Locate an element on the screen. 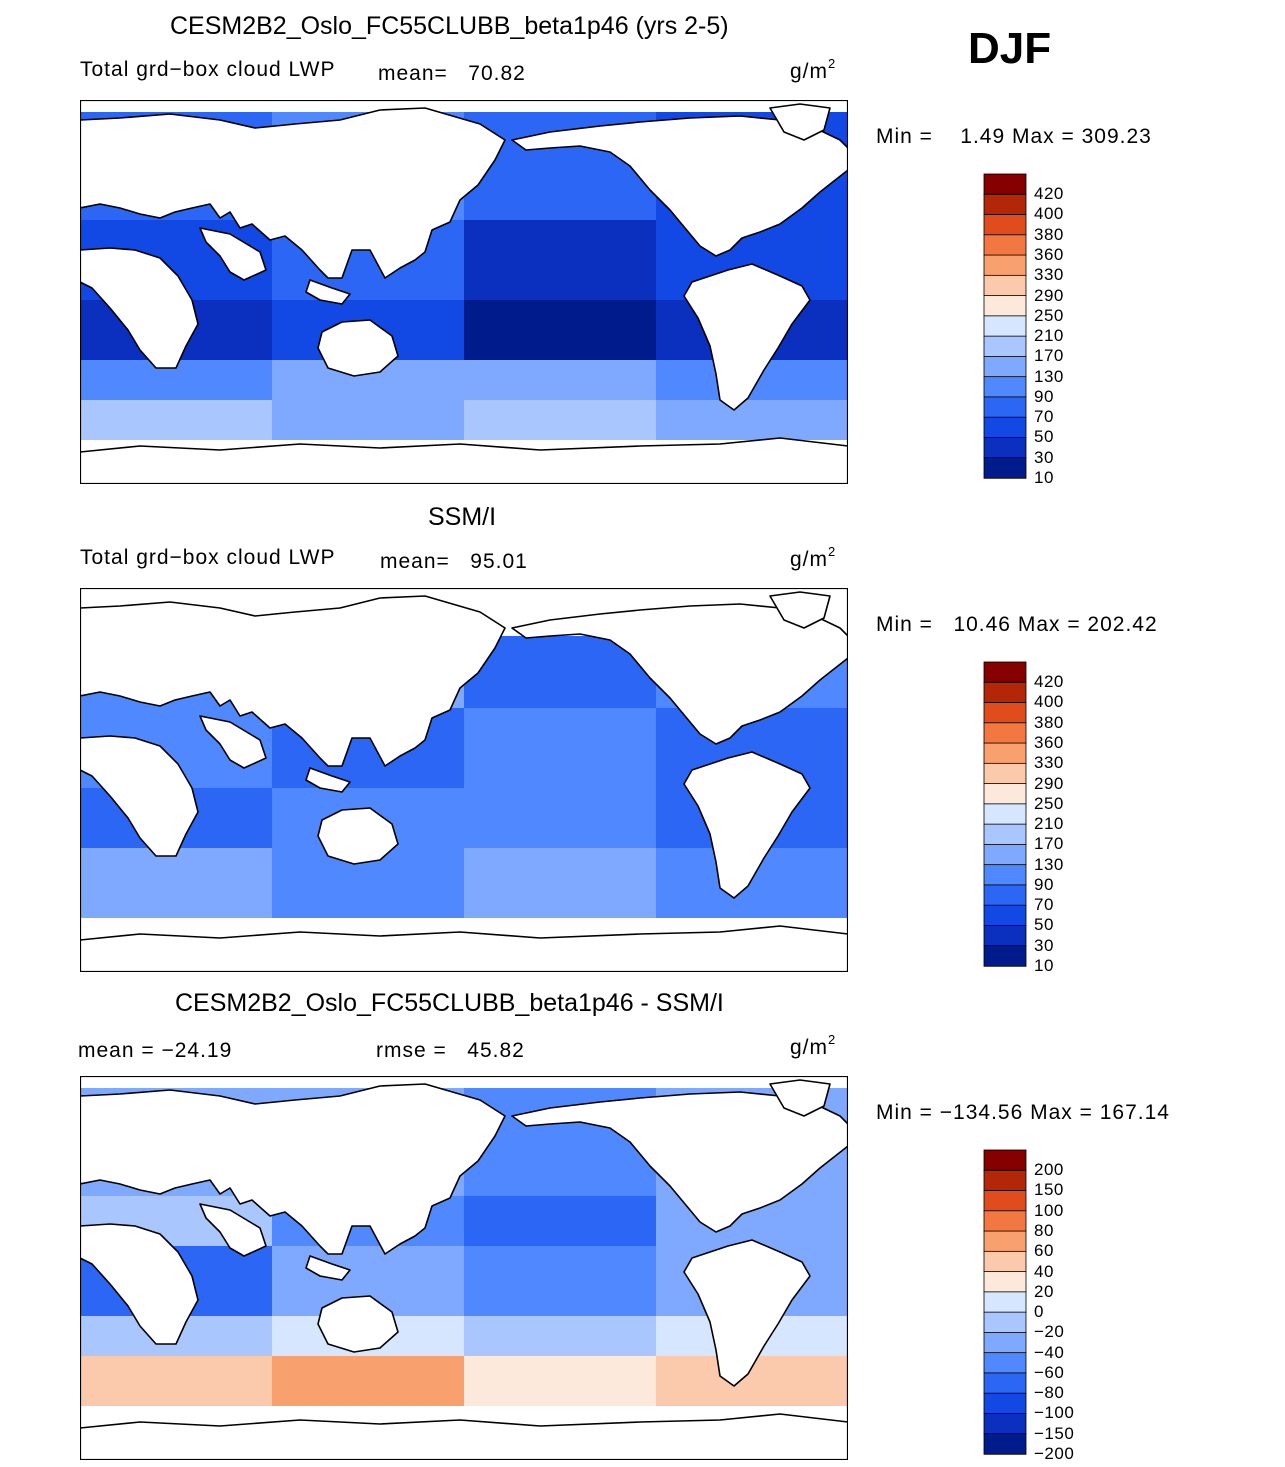 The width and height of the screenshot is (1285, 1467). panel-diff-mean: mean = −24.19 is located at coordinates (155, 1050).